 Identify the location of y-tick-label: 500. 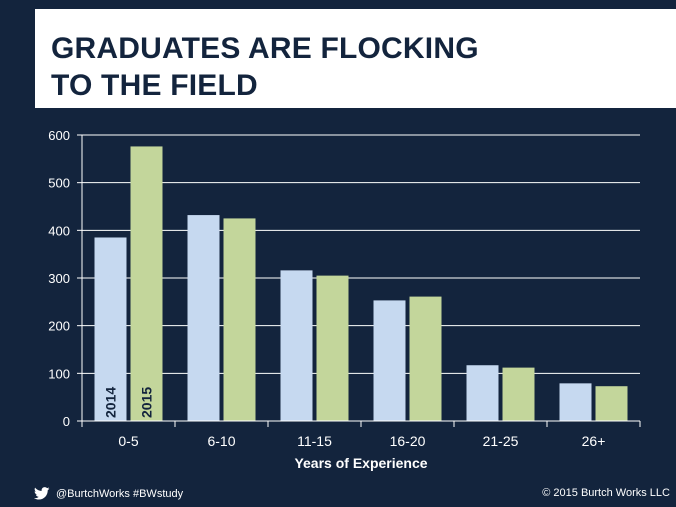
(59, 183).